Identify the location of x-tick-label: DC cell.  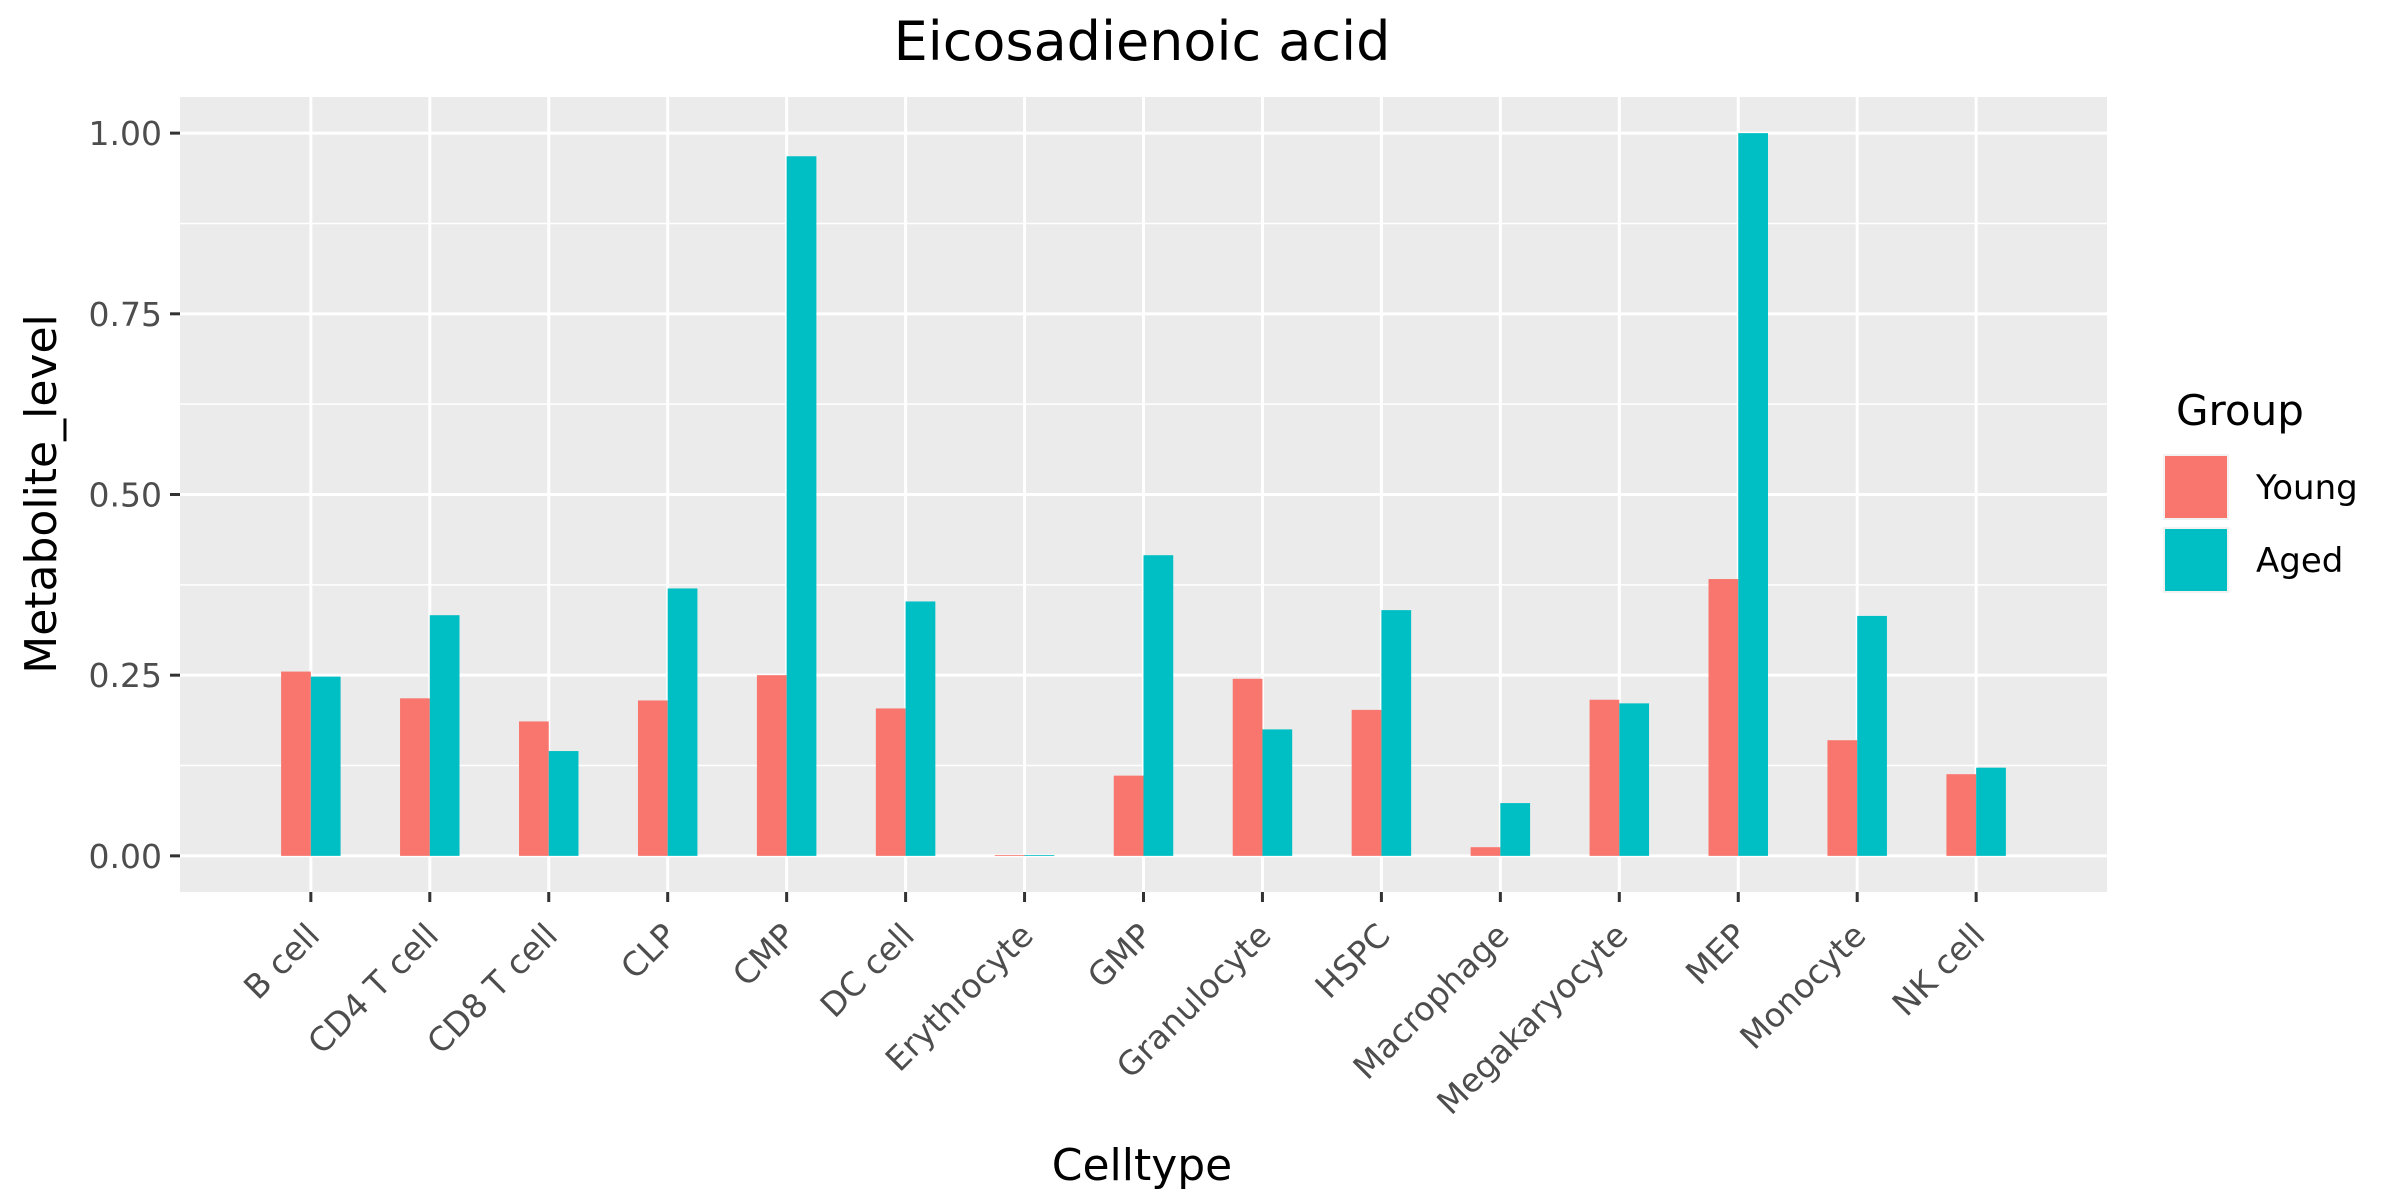
(866, 970).